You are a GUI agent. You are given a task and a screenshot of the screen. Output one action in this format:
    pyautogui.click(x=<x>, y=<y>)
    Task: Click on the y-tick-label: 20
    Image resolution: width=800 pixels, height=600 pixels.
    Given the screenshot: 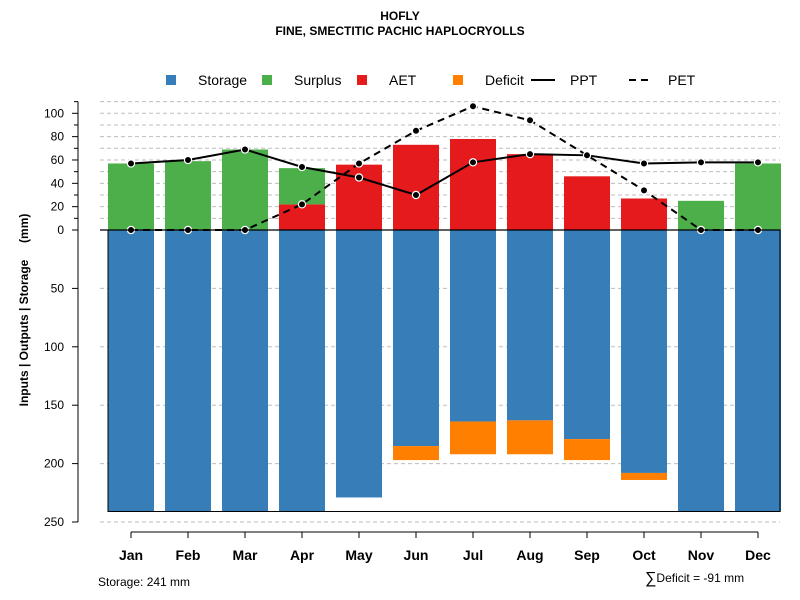 What is the action you would take?
    pyautogui.click(x=58, y=207)
    